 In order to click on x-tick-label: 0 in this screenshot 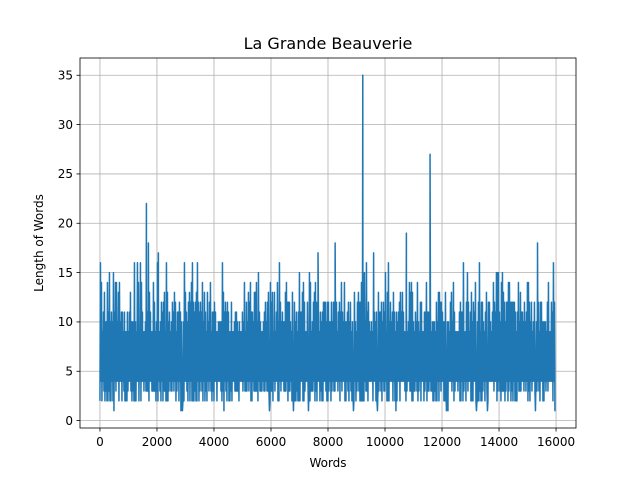, I will do `click(100, 442)`.